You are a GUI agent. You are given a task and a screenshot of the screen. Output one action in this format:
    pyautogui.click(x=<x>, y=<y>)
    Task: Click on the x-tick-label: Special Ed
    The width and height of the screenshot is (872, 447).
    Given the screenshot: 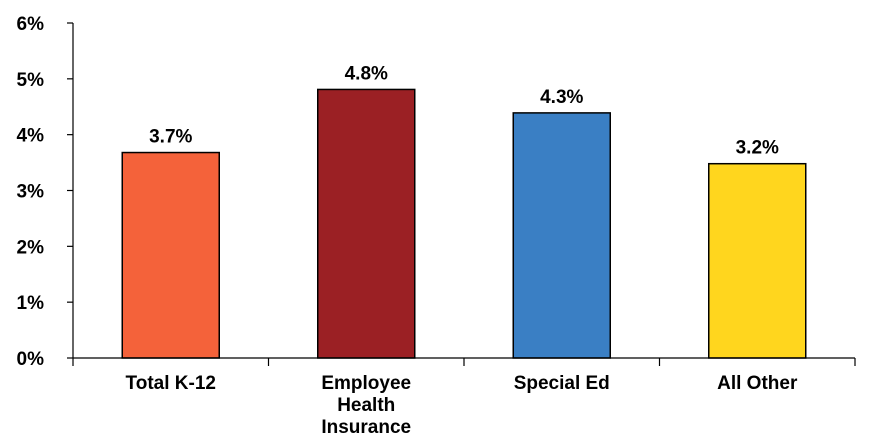 What is the action you would take?
    pyautogui.click(x=562, y=383)
    